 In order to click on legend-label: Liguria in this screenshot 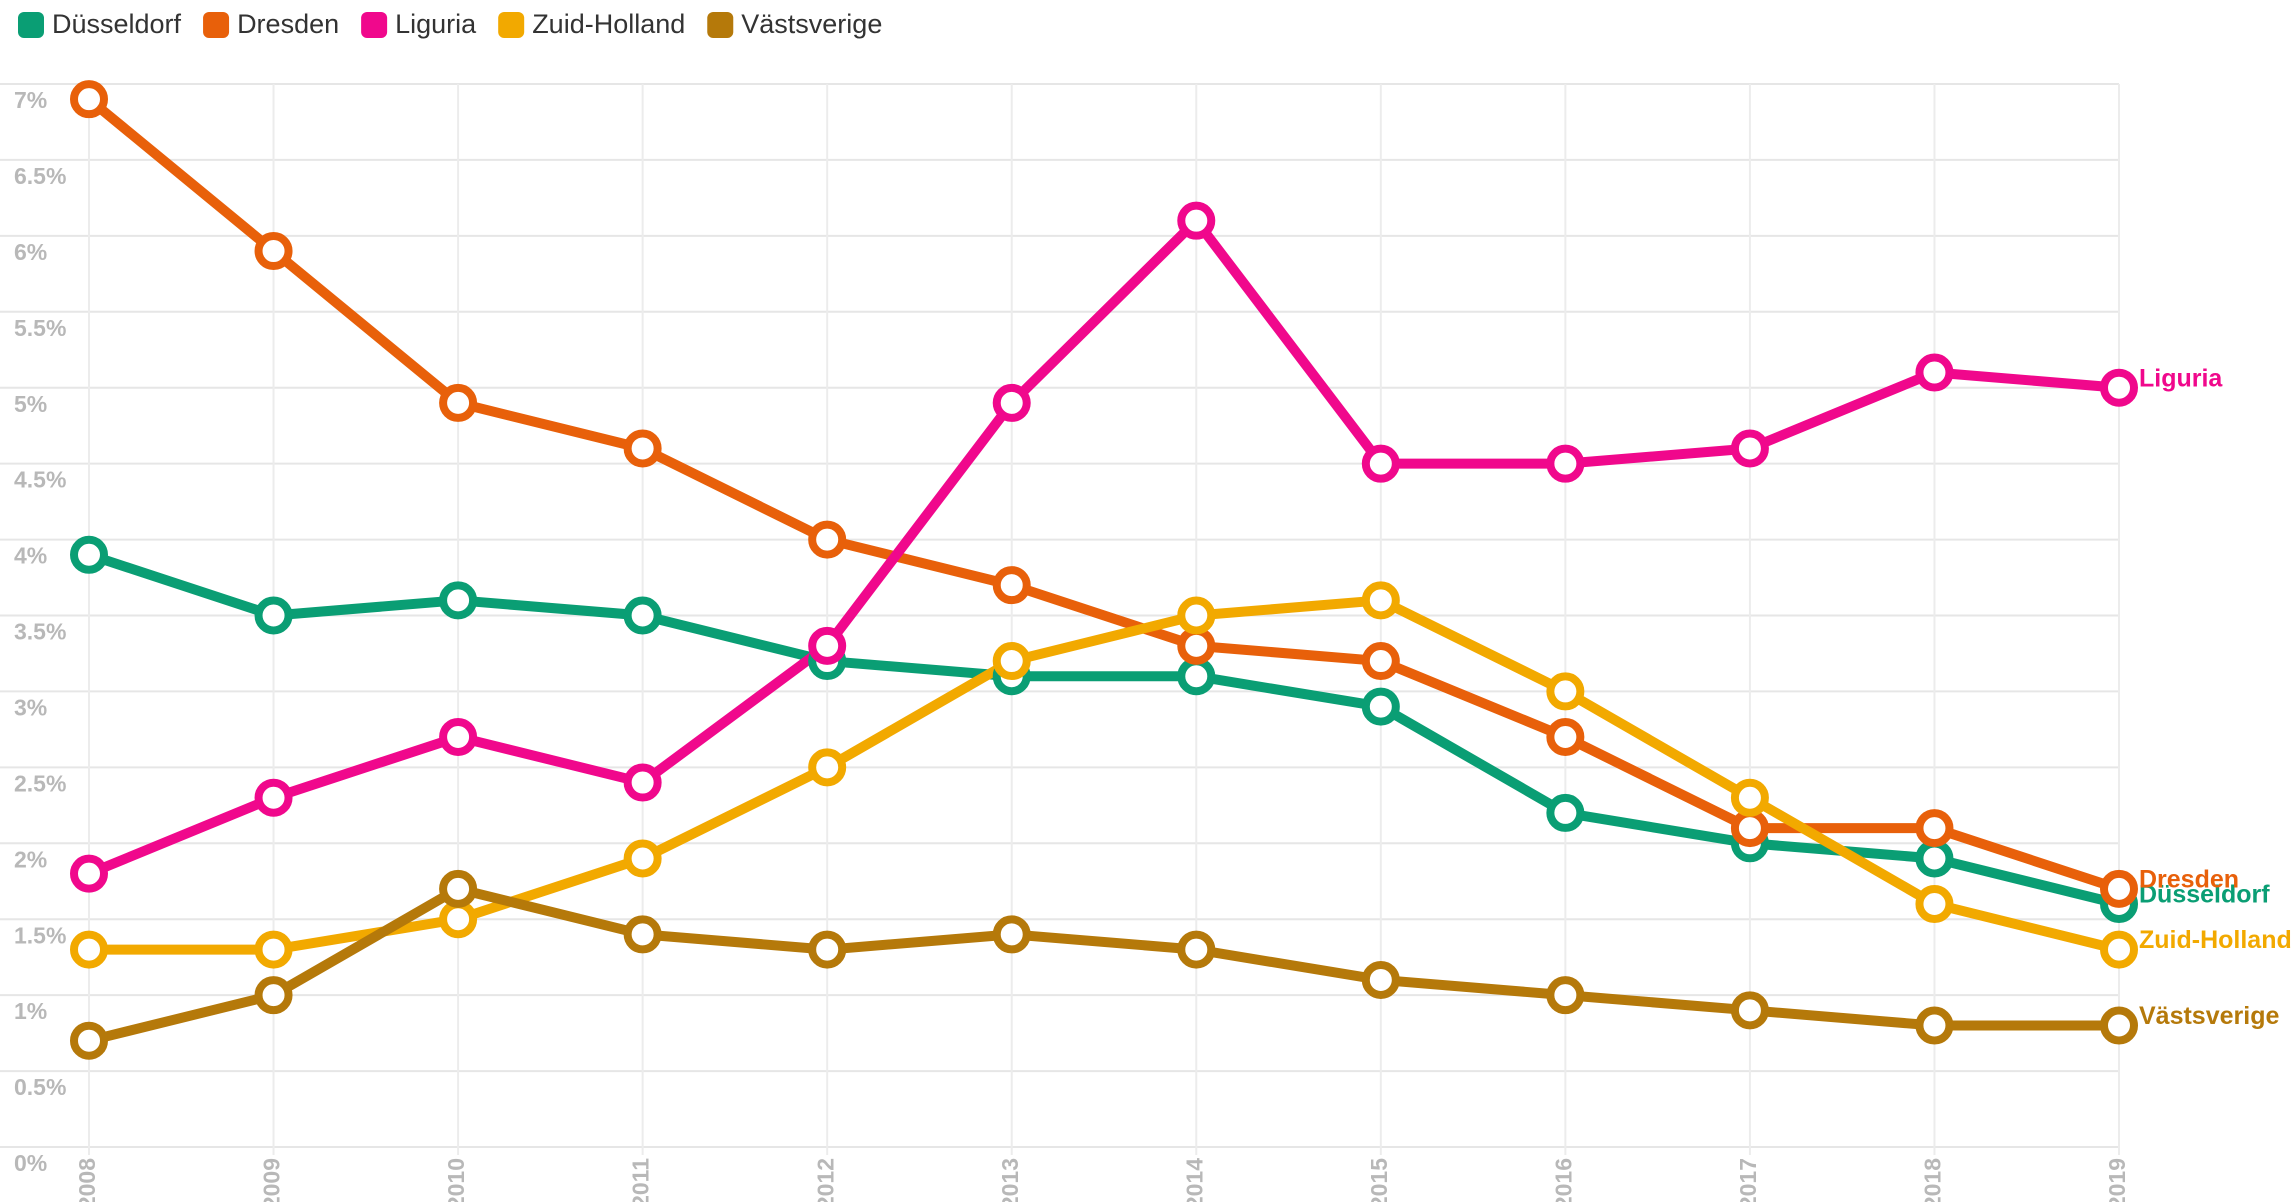, I will do `click(436, 24)`.